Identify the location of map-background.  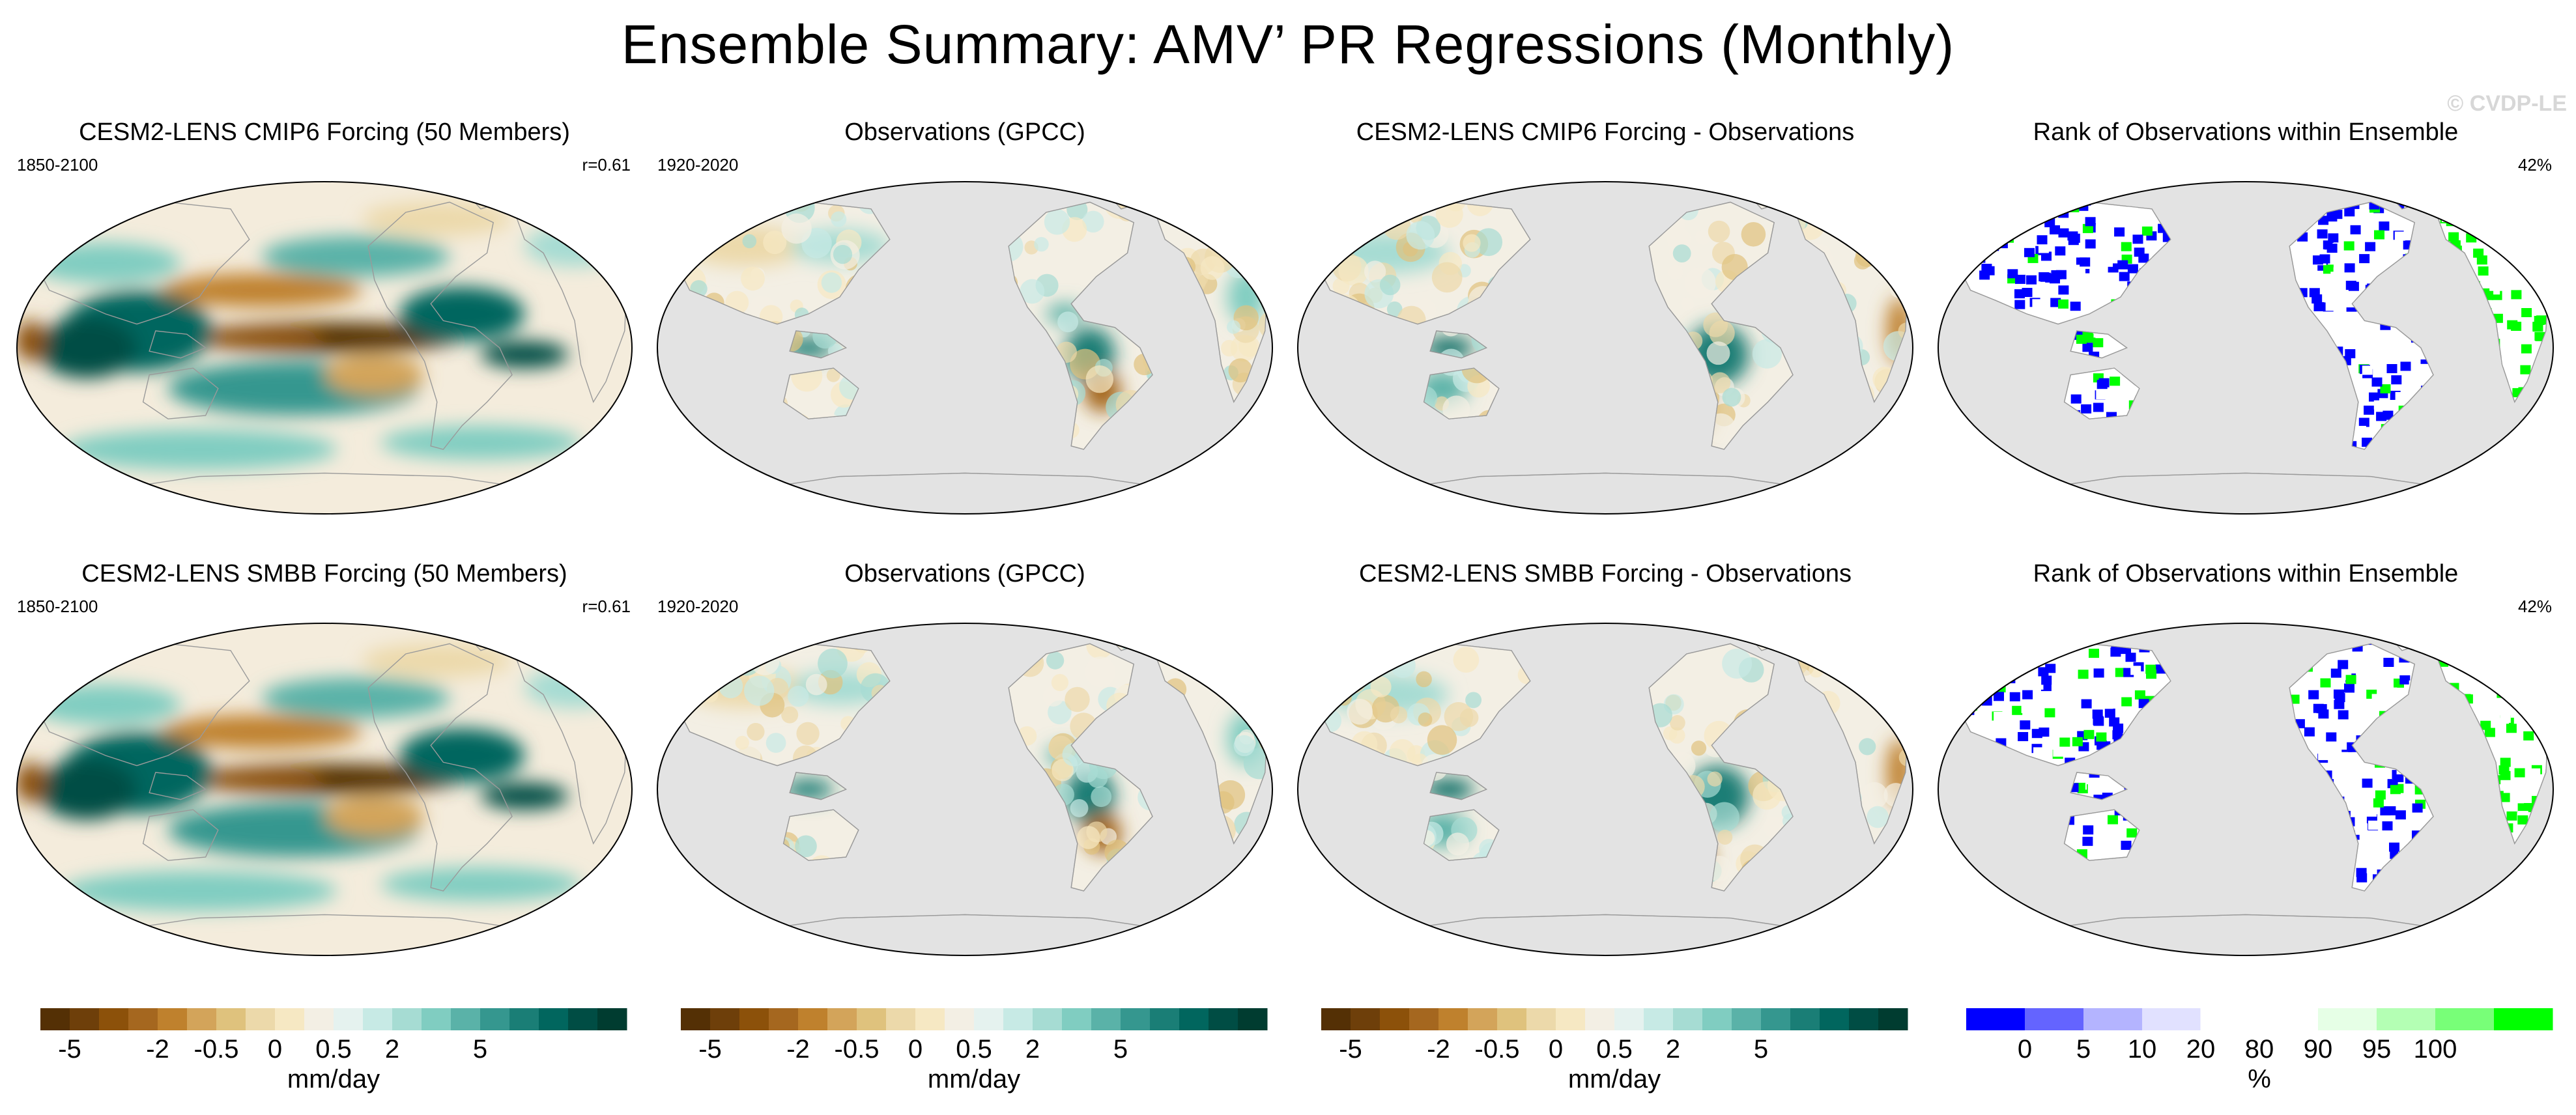
(1605, 789).